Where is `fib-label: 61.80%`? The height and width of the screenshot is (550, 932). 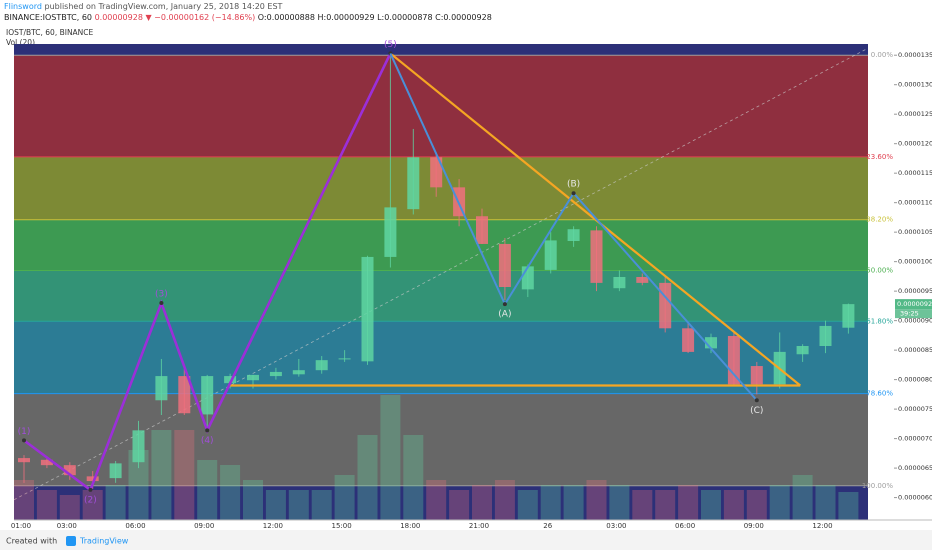 fib-label: 61.80% is located at coordinates (879, 321).